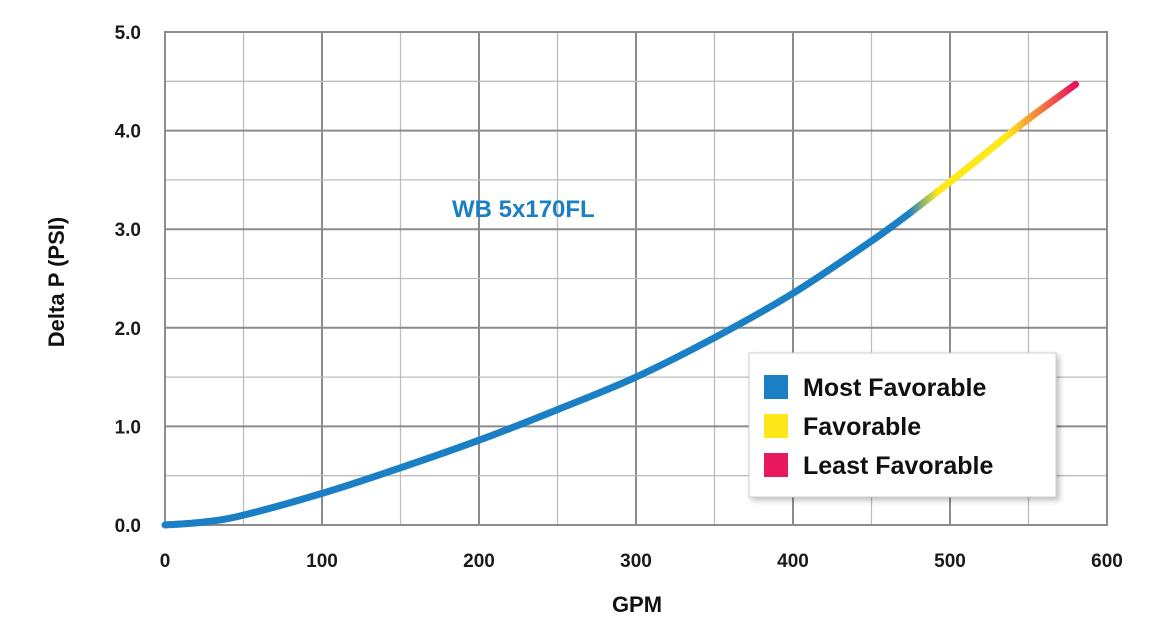 Image resolution: width=1157 pixels, height=622 pixels. What do you see at coordinates (165, 561) in the screenshot?
I see `x-tick-label: 0` at bounding box center [165, 561].